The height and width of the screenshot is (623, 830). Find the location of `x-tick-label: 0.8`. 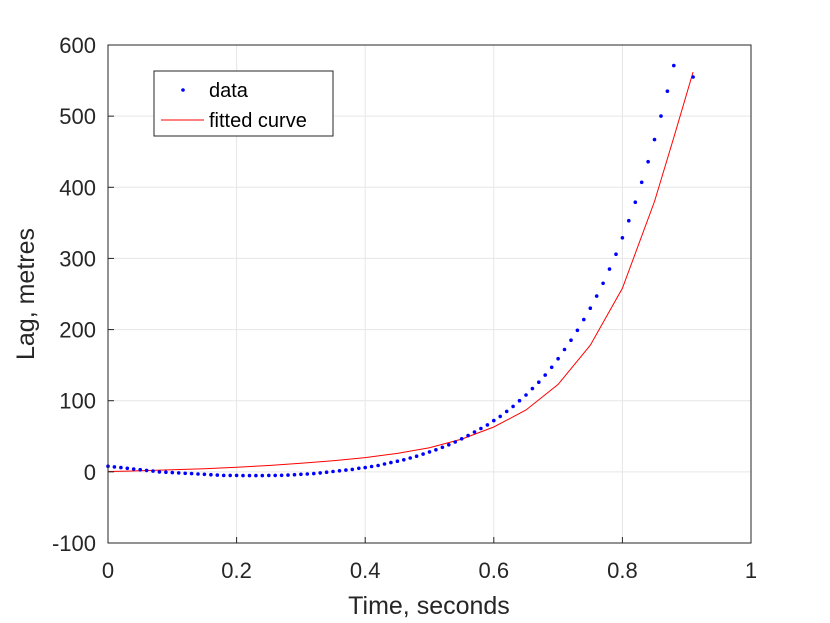

x-tick-label: 0.8 is located at coordinates (622, 570).